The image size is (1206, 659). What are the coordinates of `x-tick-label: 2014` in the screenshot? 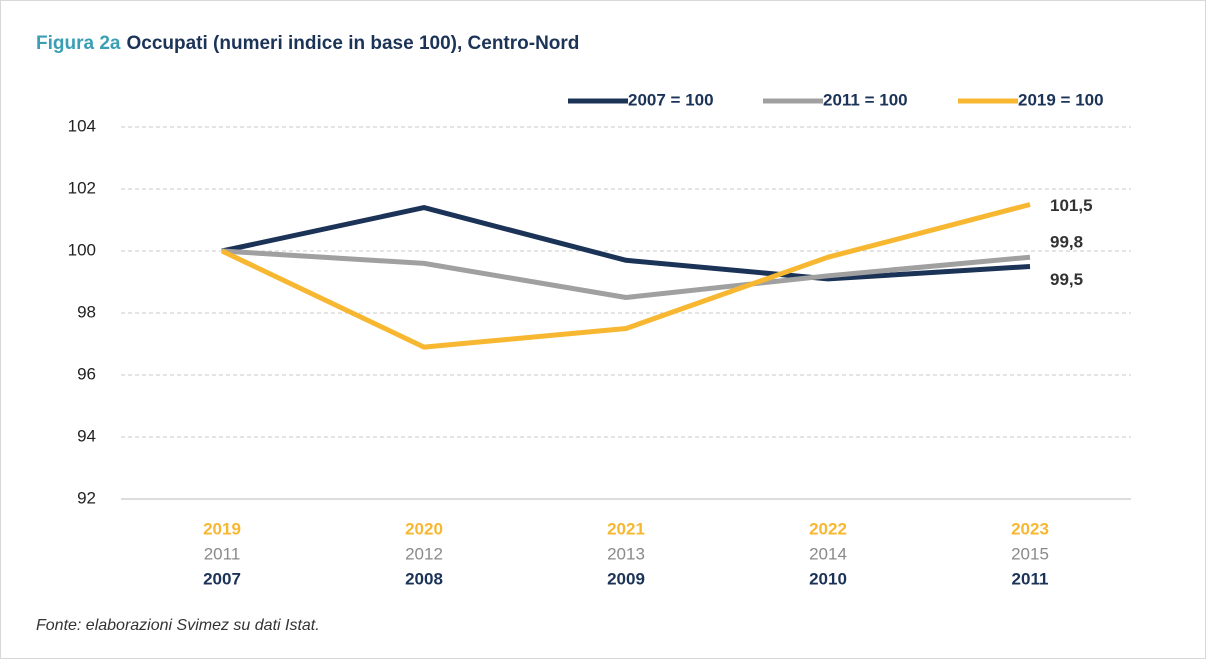 It's located at (828, 553).